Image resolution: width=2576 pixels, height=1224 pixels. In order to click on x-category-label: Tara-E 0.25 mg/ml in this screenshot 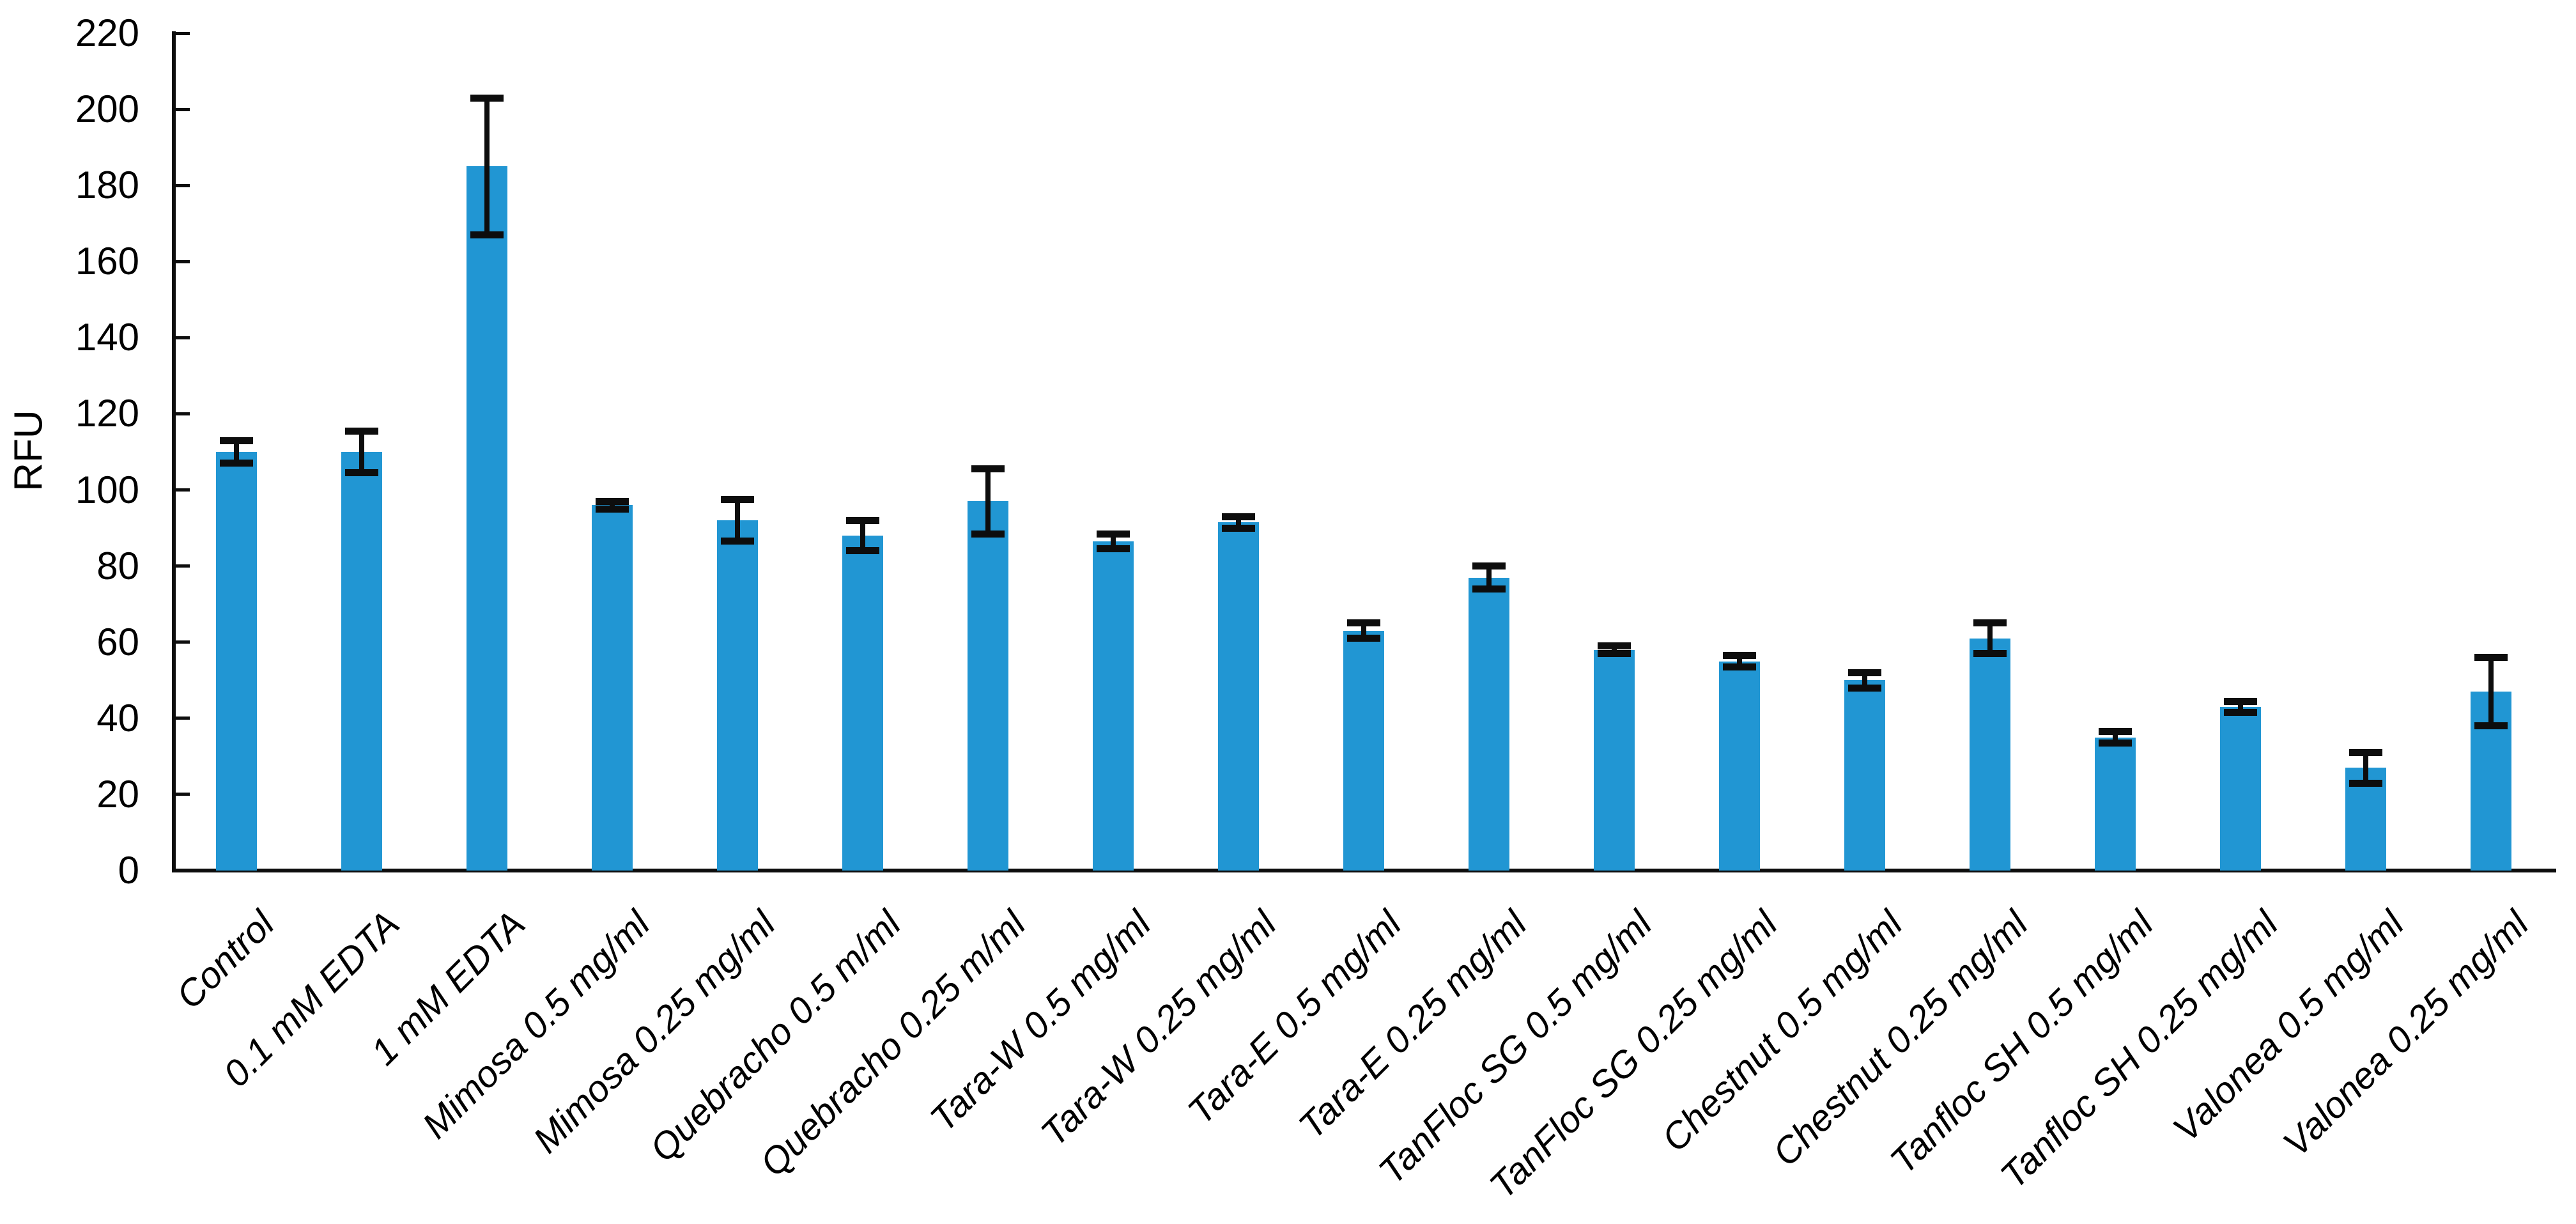, I will do `click(1412, 1025)`.